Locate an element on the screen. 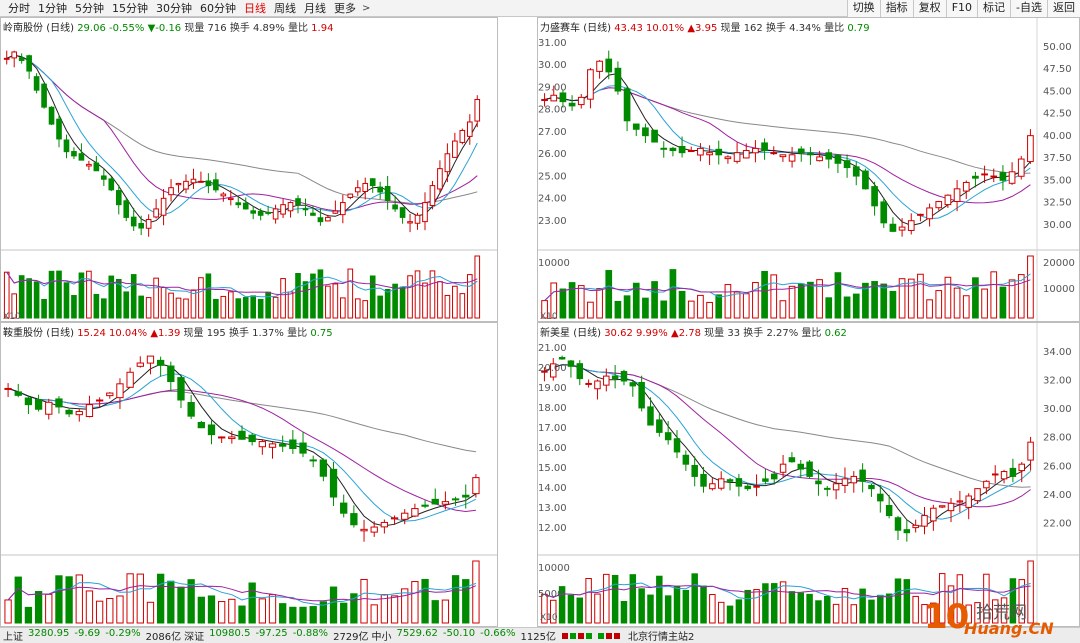  chevron-right-icon: > is located at coordinates (366, 8).